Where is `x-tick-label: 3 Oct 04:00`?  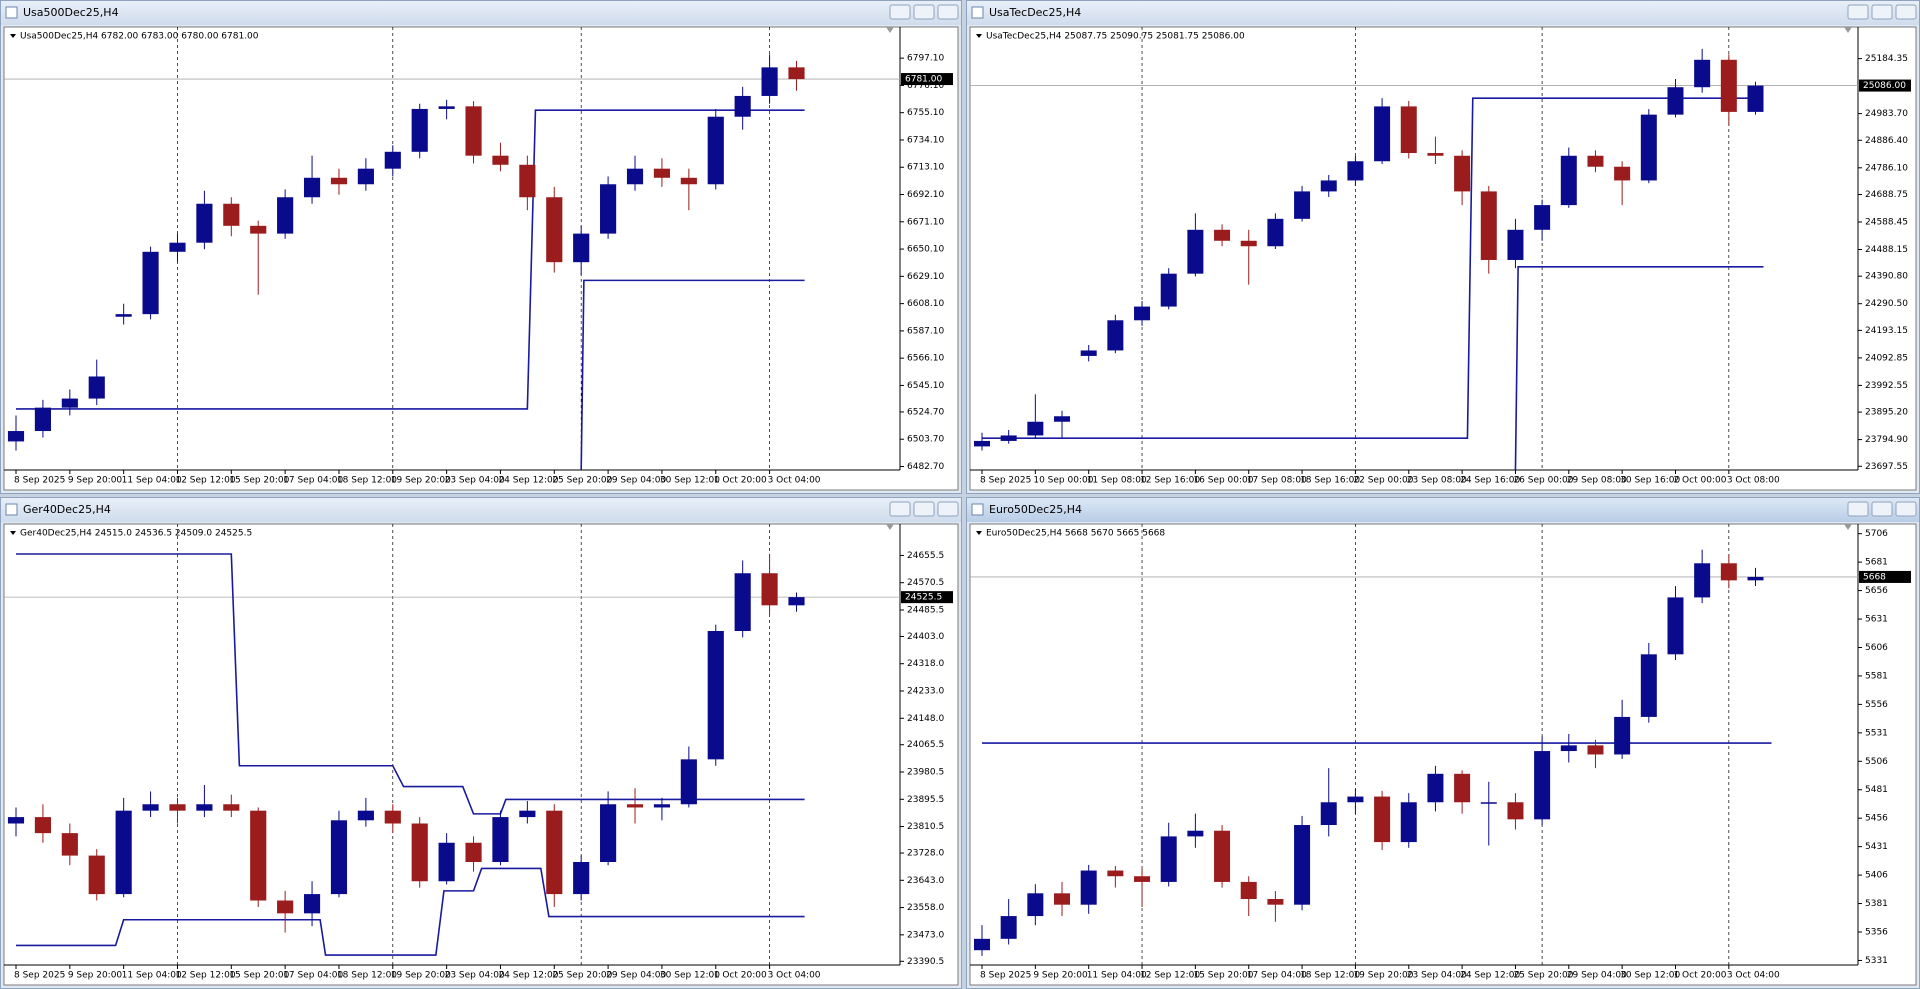 x-tick-label: 3 Oct 04:00 is located at coordinates (1753, 976).